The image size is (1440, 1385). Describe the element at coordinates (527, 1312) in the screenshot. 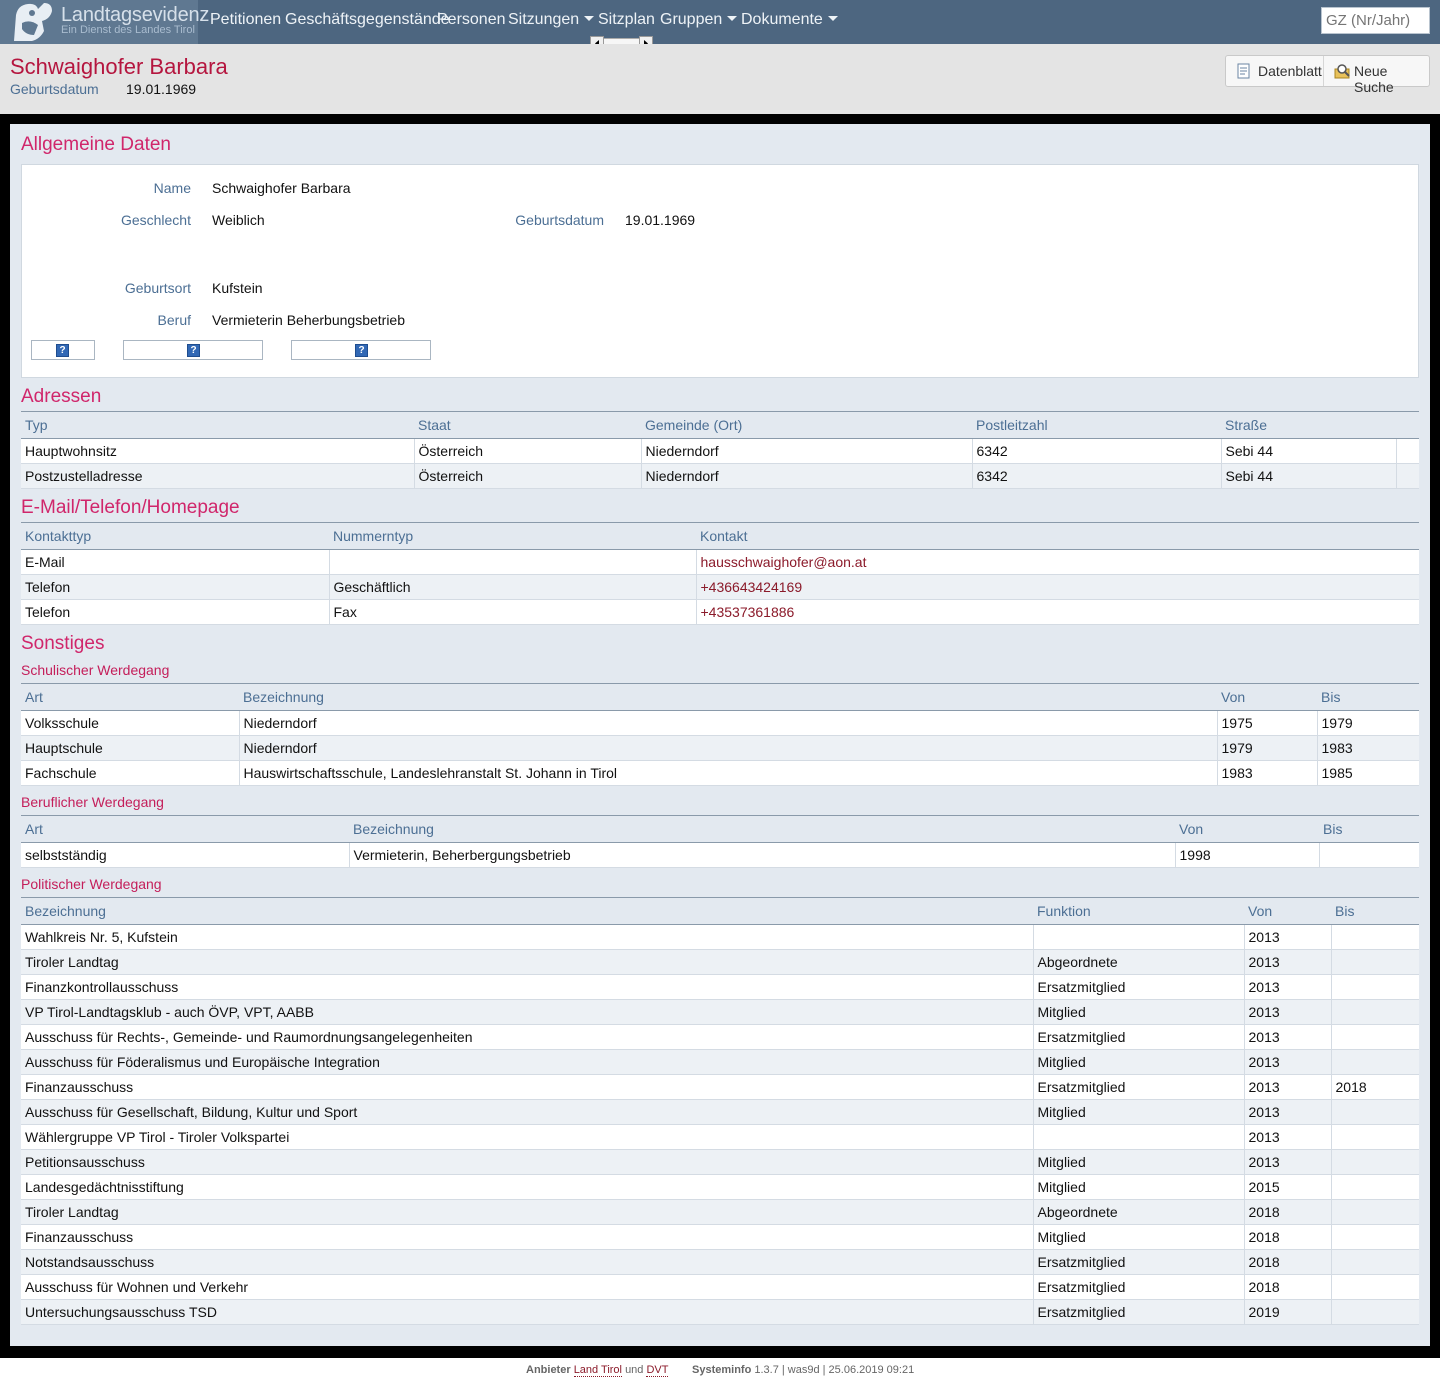

I see `table-cell: Untersuchungsausschuss TSD` at that location.